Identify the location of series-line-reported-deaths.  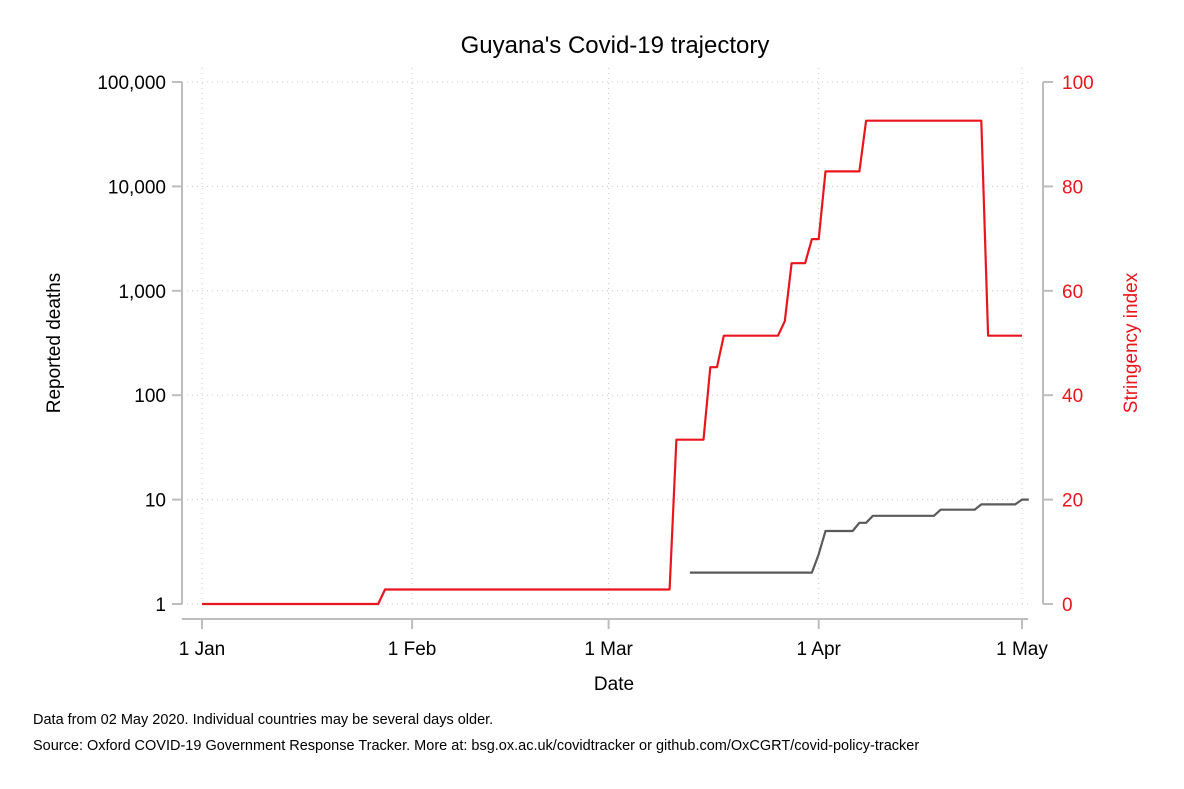
(859, 536).